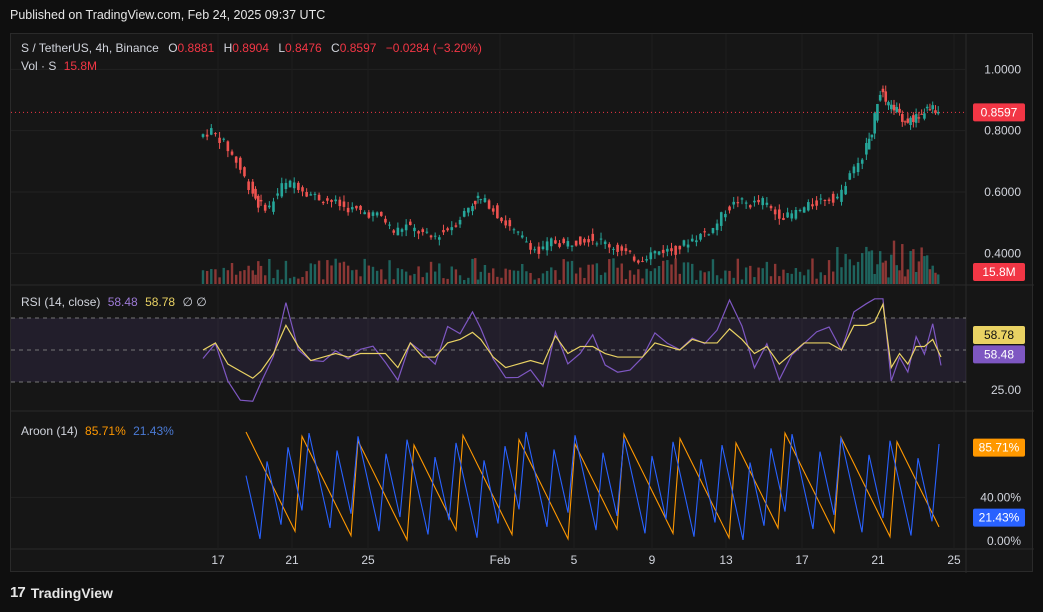 This screenshot has width=1043, height=612. Describe the element at coordinates (368, 560) in the screenshot. I see `time-tick-label: 25` at that location.